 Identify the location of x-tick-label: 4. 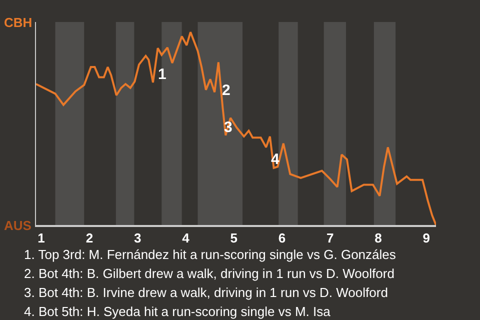
(186, 238).